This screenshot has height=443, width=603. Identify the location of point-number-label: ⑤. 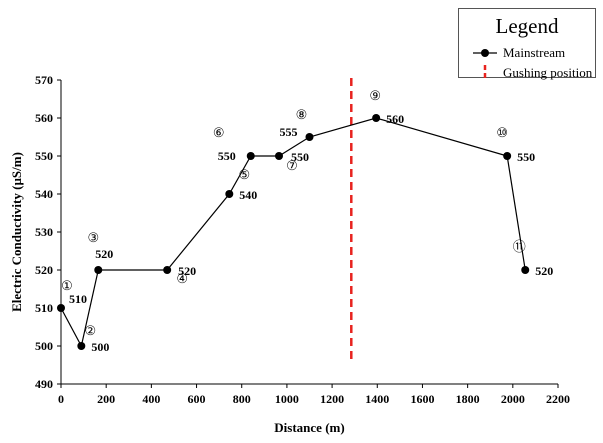
(244, 174).